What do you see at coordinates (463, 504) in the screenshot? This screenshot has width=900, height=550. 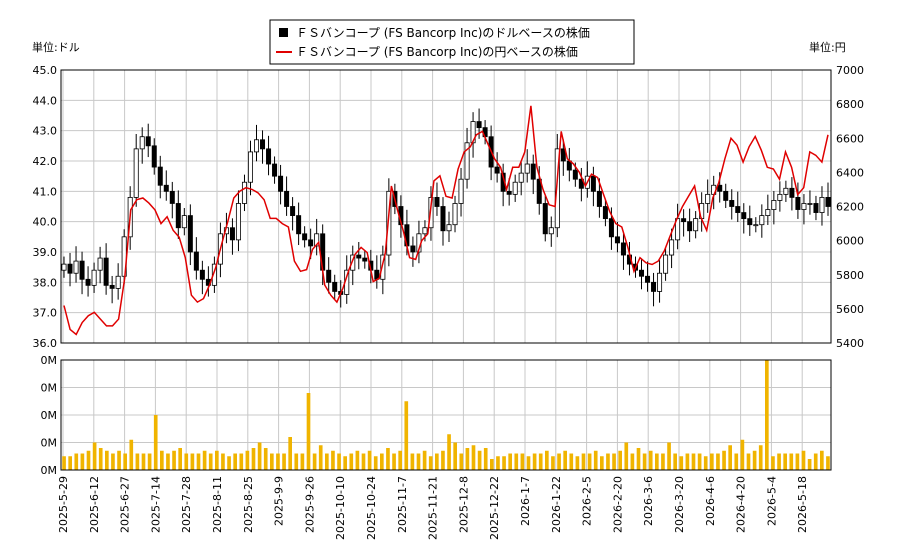 I see `x-tick-label: 2025-12-8` at bounding box center [463, 504].